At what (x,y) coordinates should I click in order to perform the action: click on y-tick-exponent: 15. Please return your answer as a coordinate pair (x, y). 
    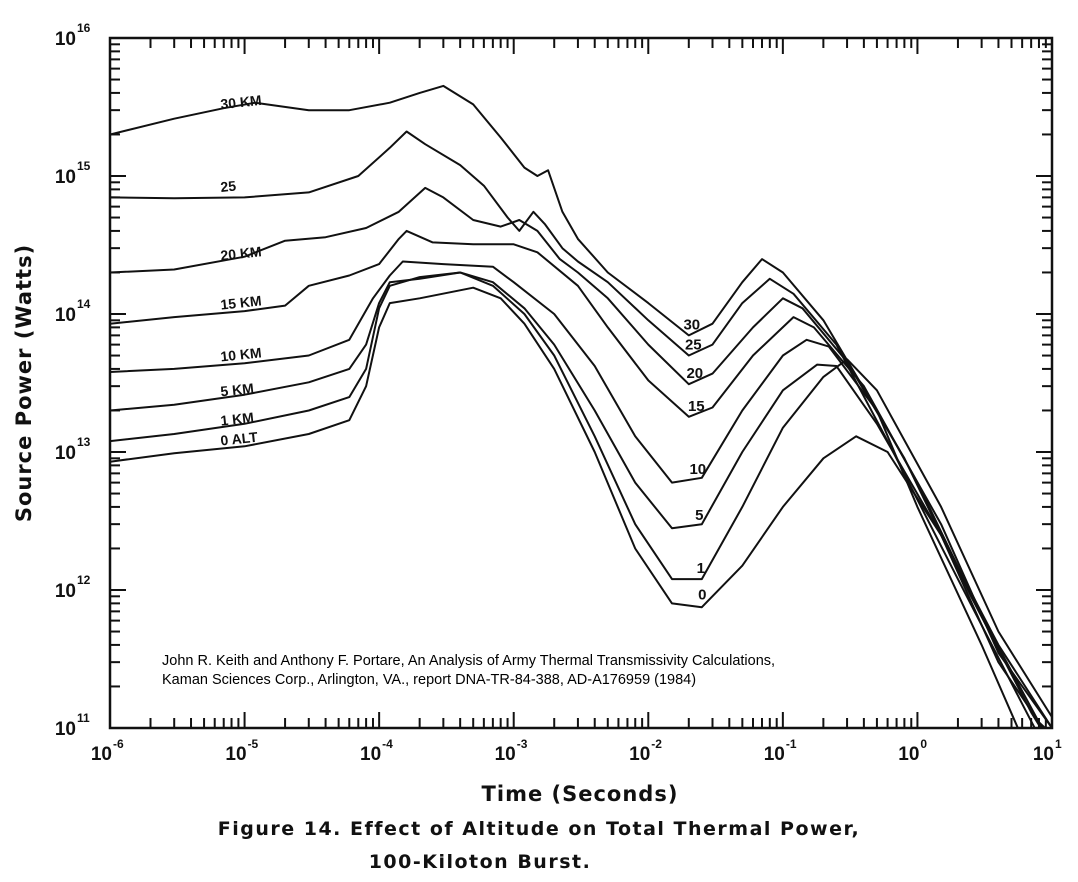
    Looking at the image, I should click on (84, 166).